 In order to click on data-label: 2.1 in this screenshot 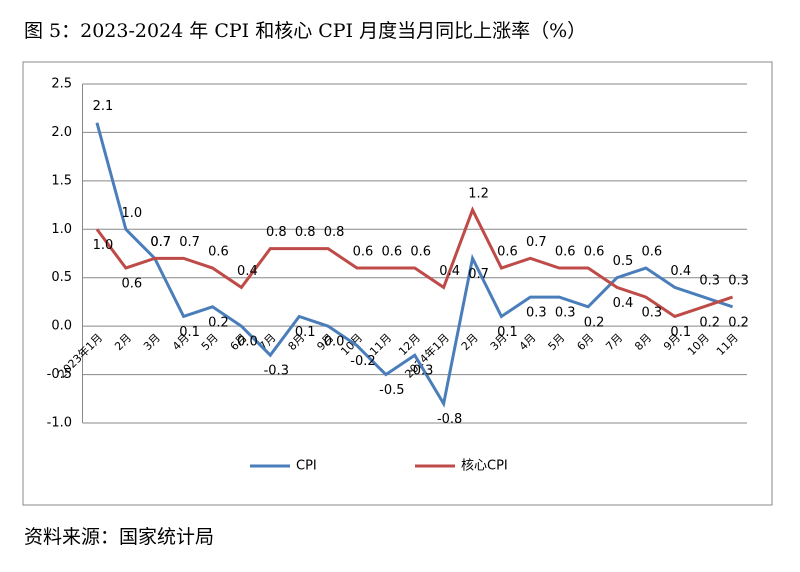, I will do `click(103, 106)`.